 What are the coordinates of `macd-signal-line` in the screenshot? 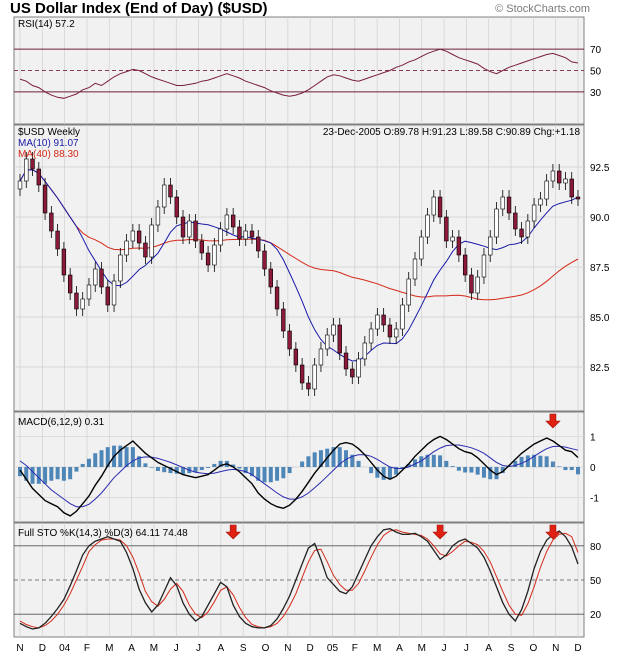 It's located at (299, 476).